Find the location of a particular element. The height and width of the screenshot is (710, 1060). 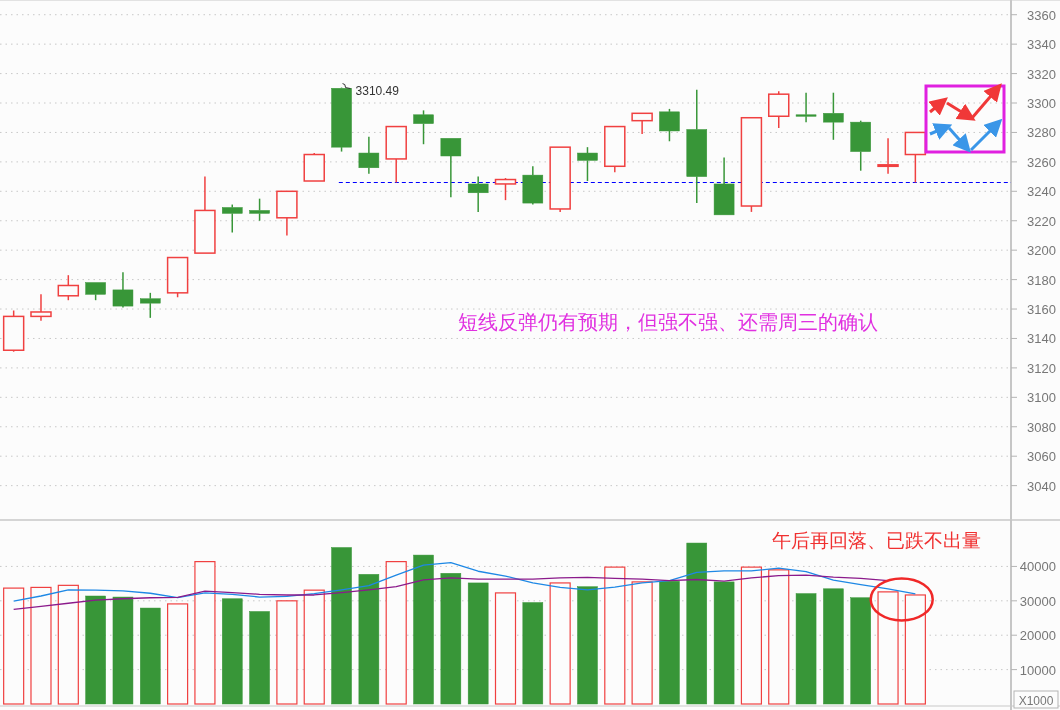

y-tick-label: 3220 is located at coordinates (1041, 221).